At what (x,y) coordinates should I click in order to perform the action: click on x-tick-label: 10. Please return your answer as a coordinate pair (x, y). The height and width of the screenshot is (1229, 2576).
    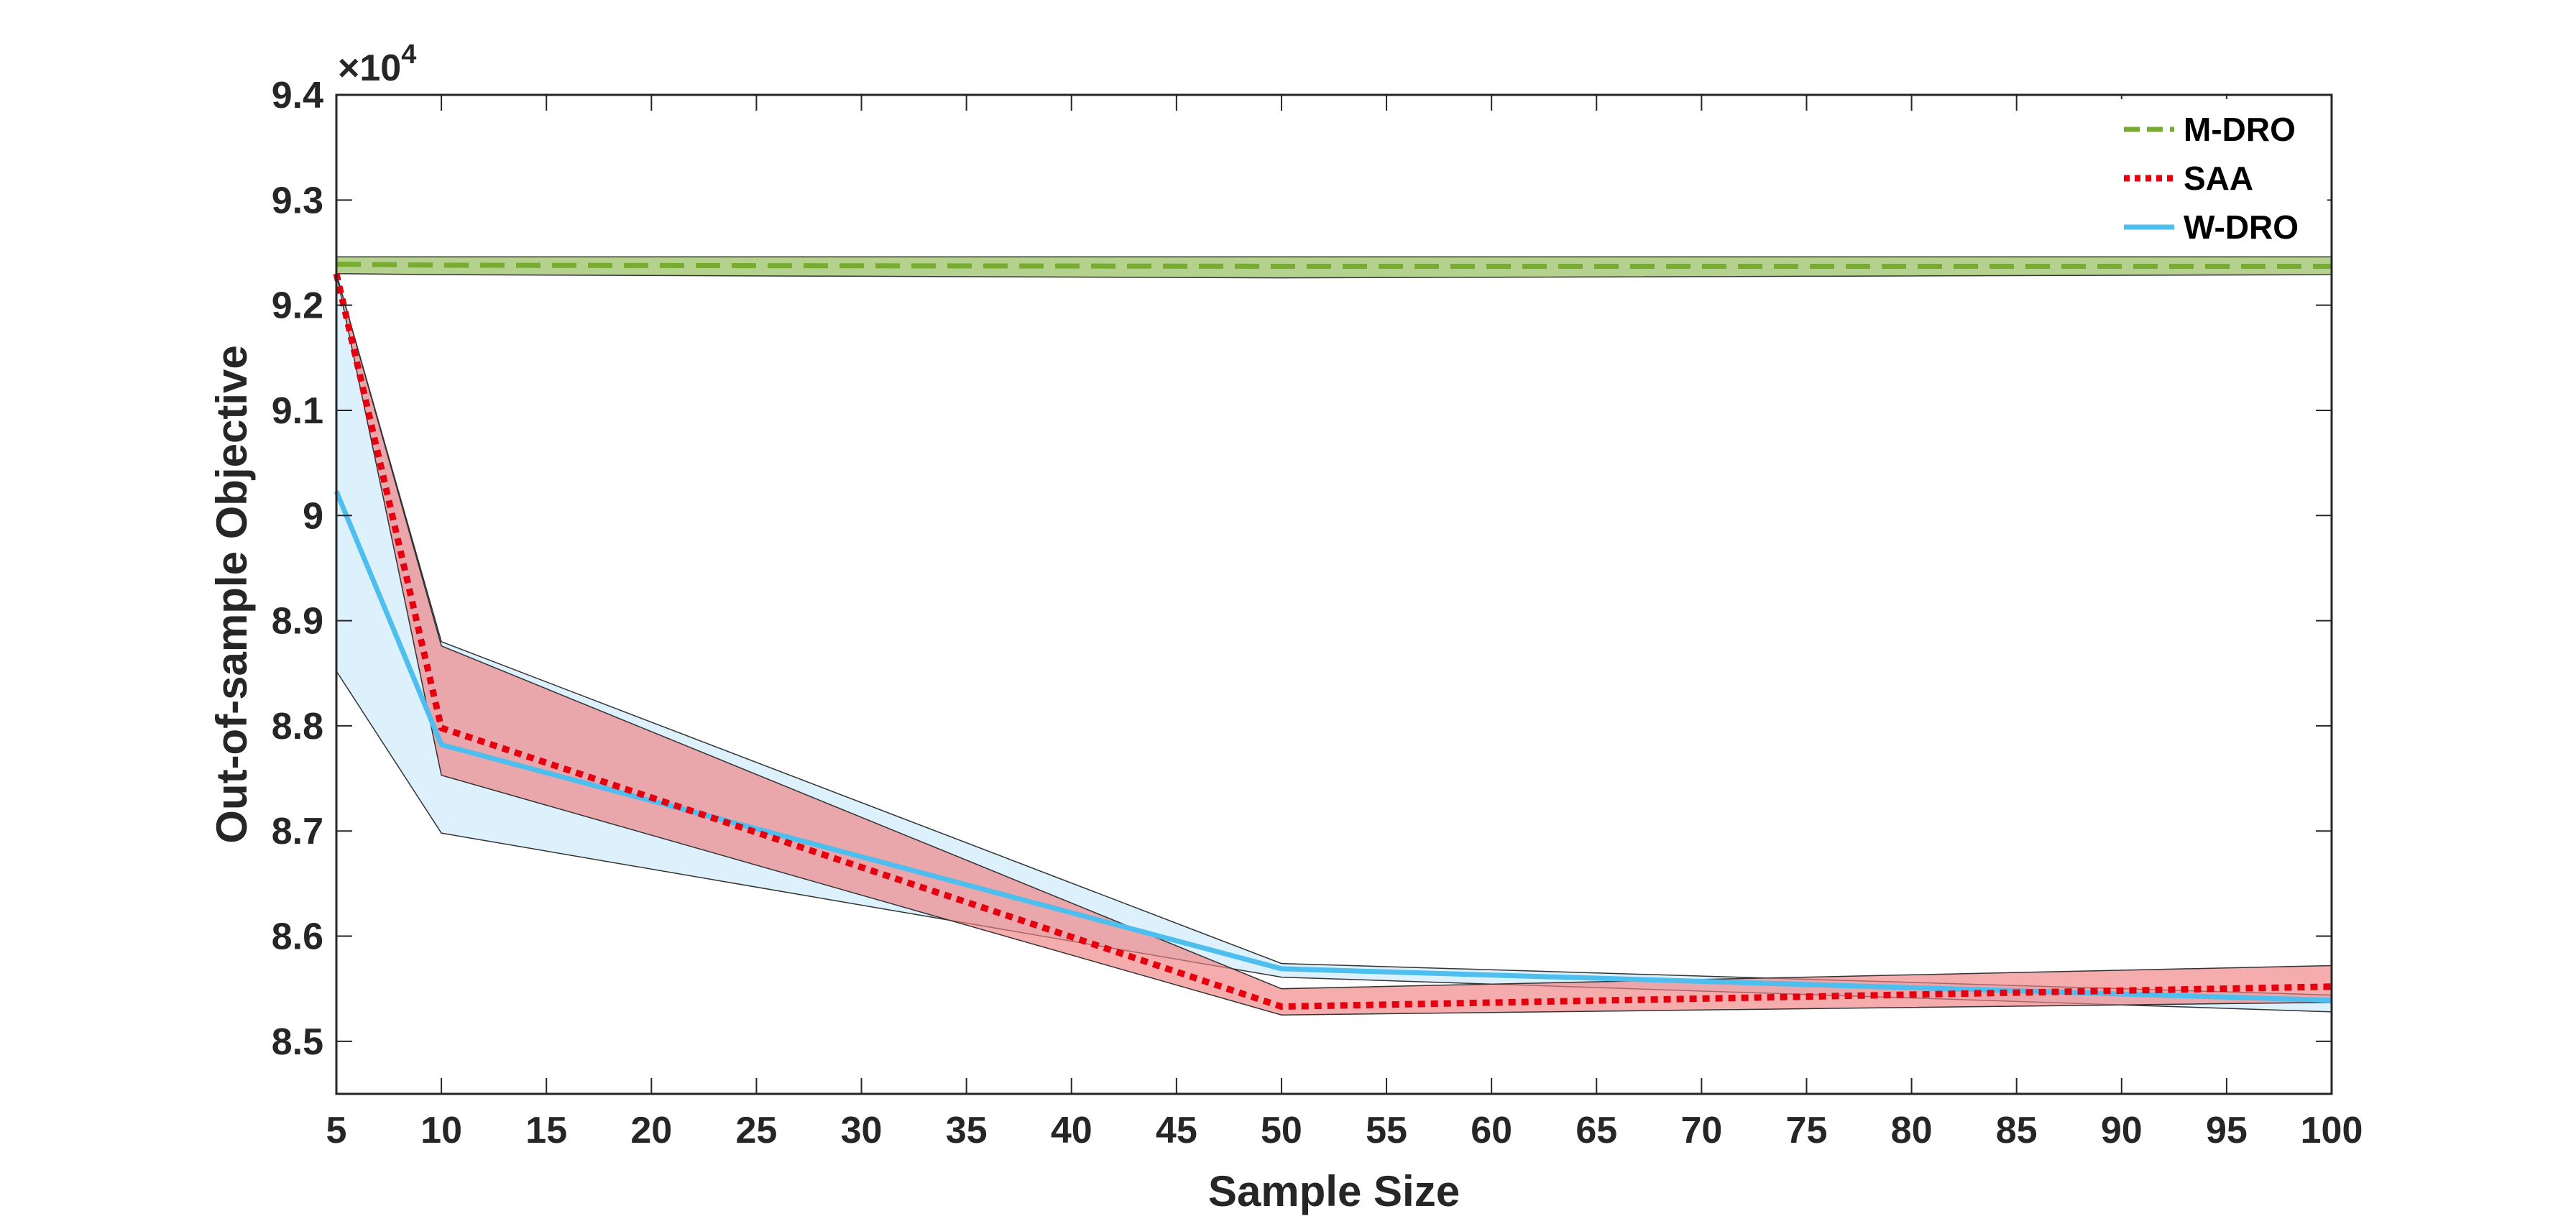
    Looking at the image, I should click on (441, 1130).